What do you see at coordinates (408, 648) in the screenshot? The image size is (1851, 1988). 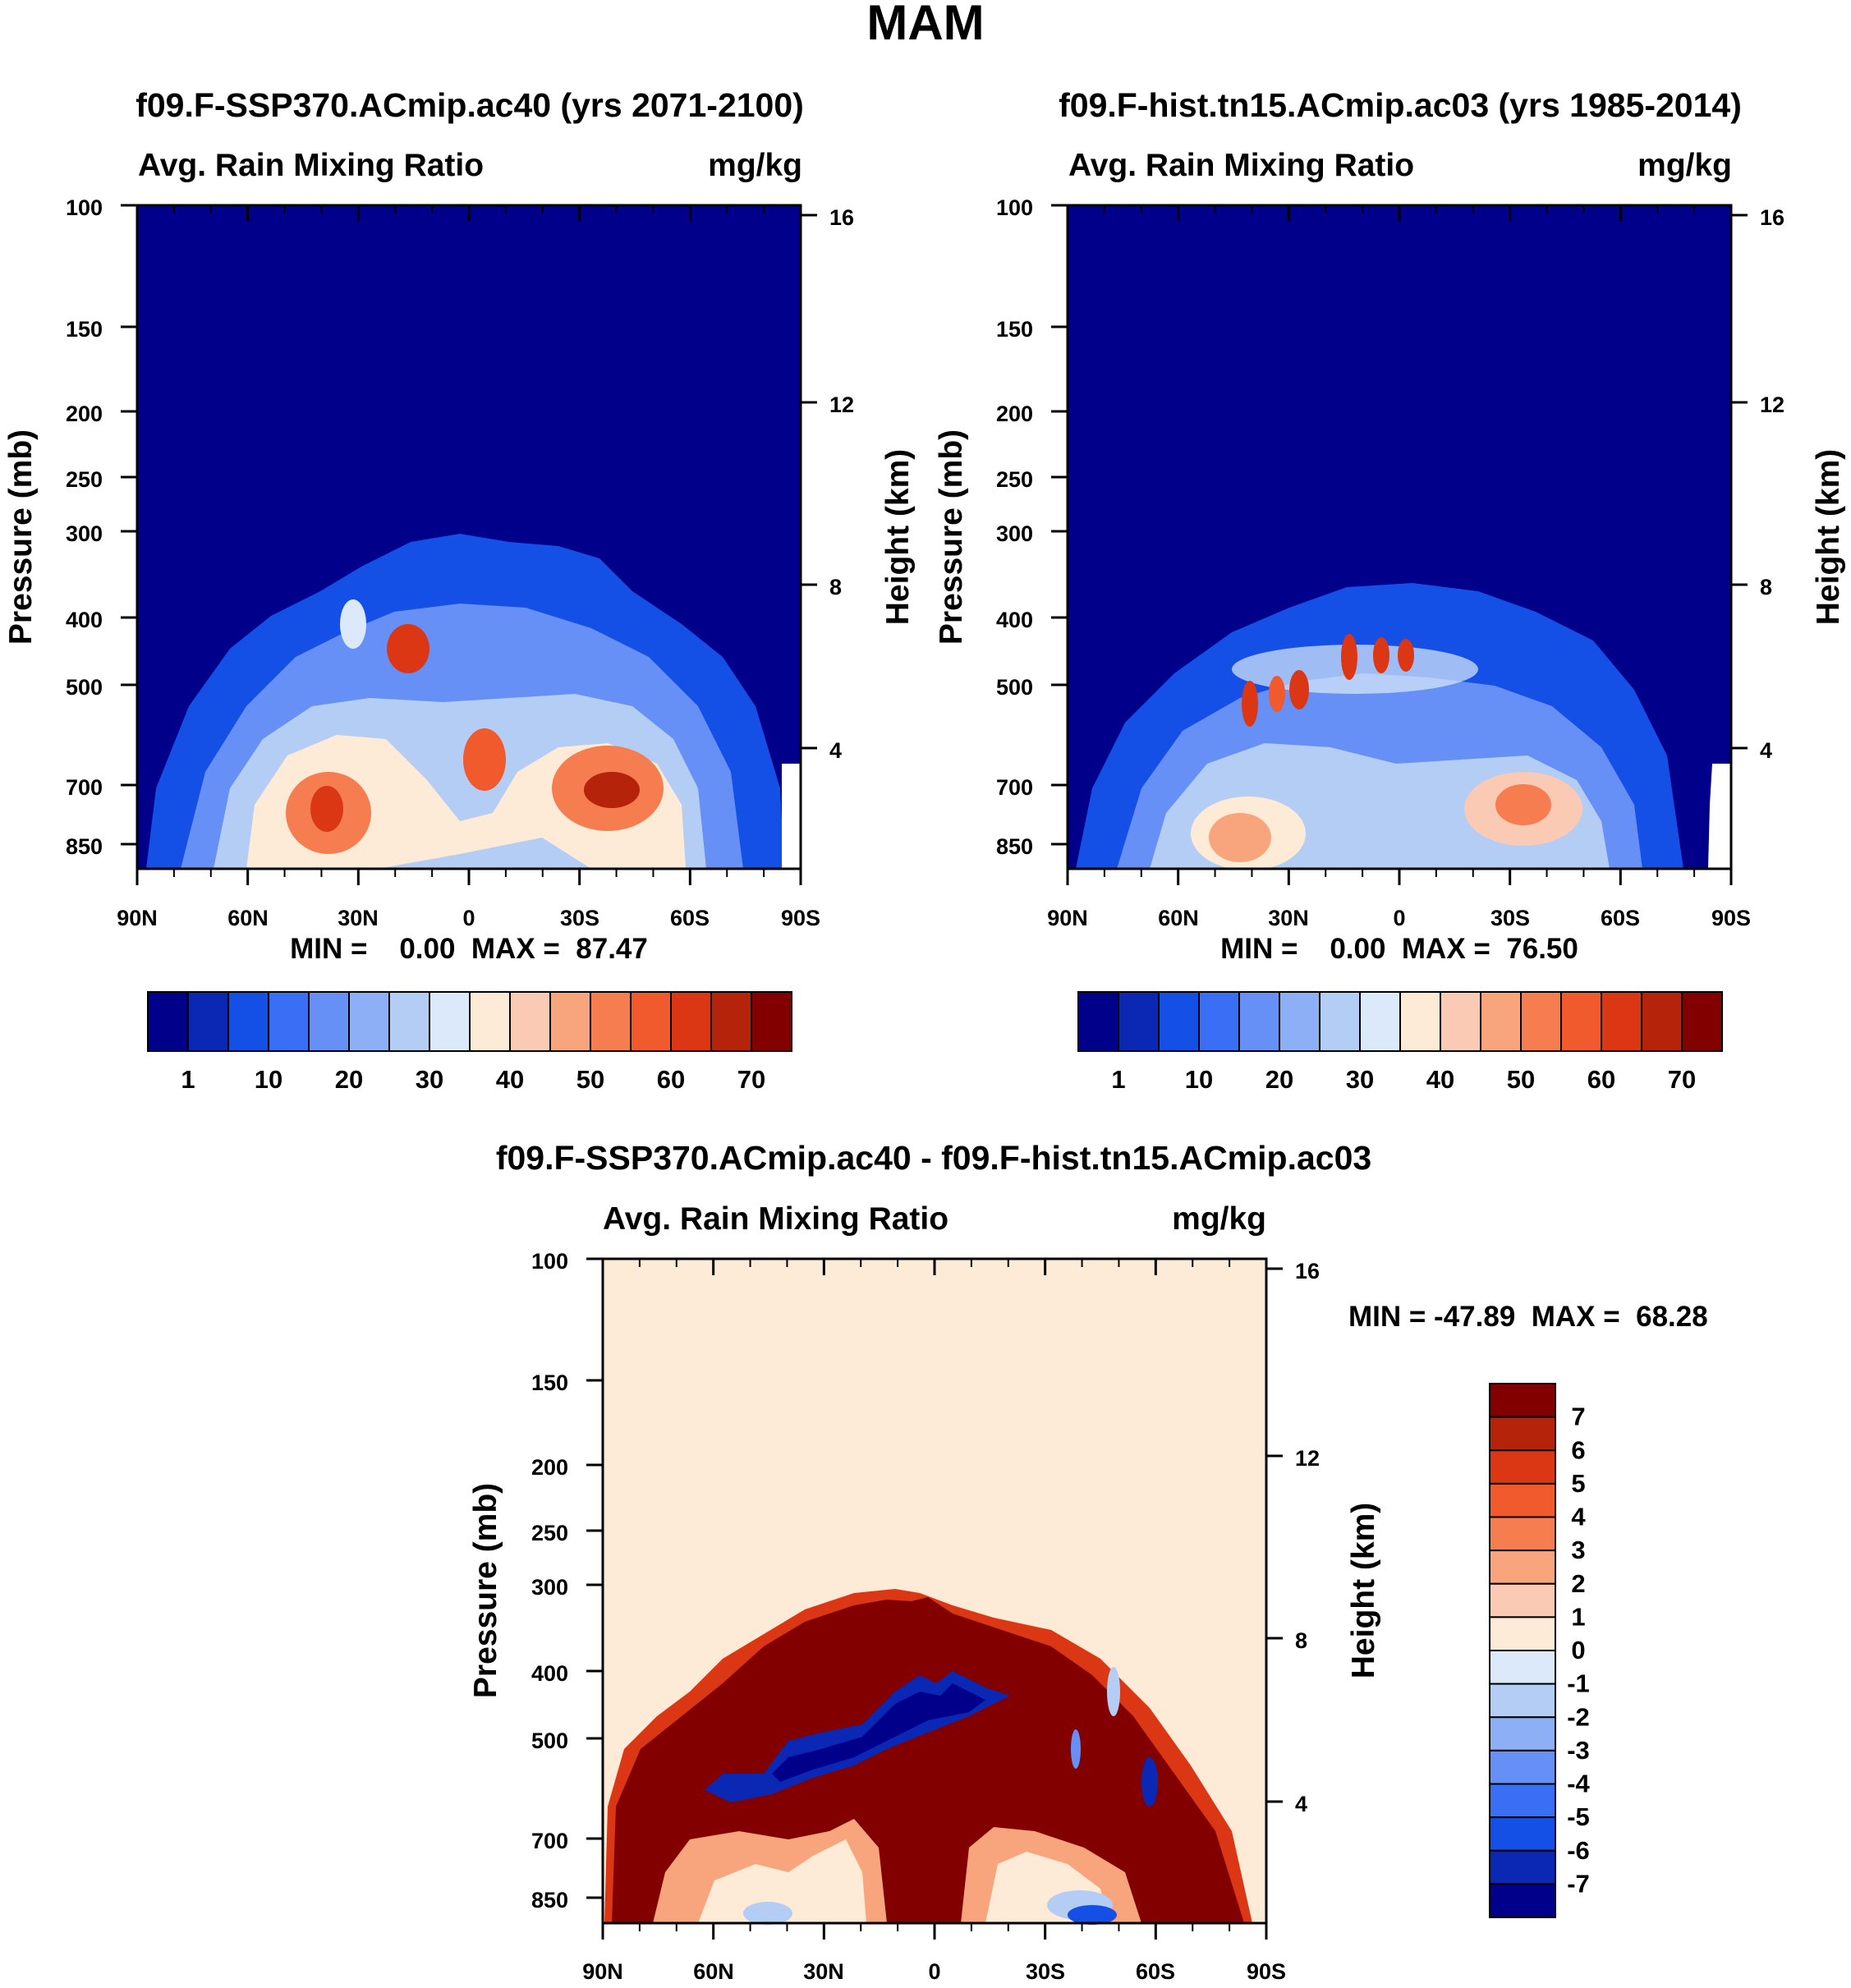 I see `max-upper-north` at bounding box center [408, 648].